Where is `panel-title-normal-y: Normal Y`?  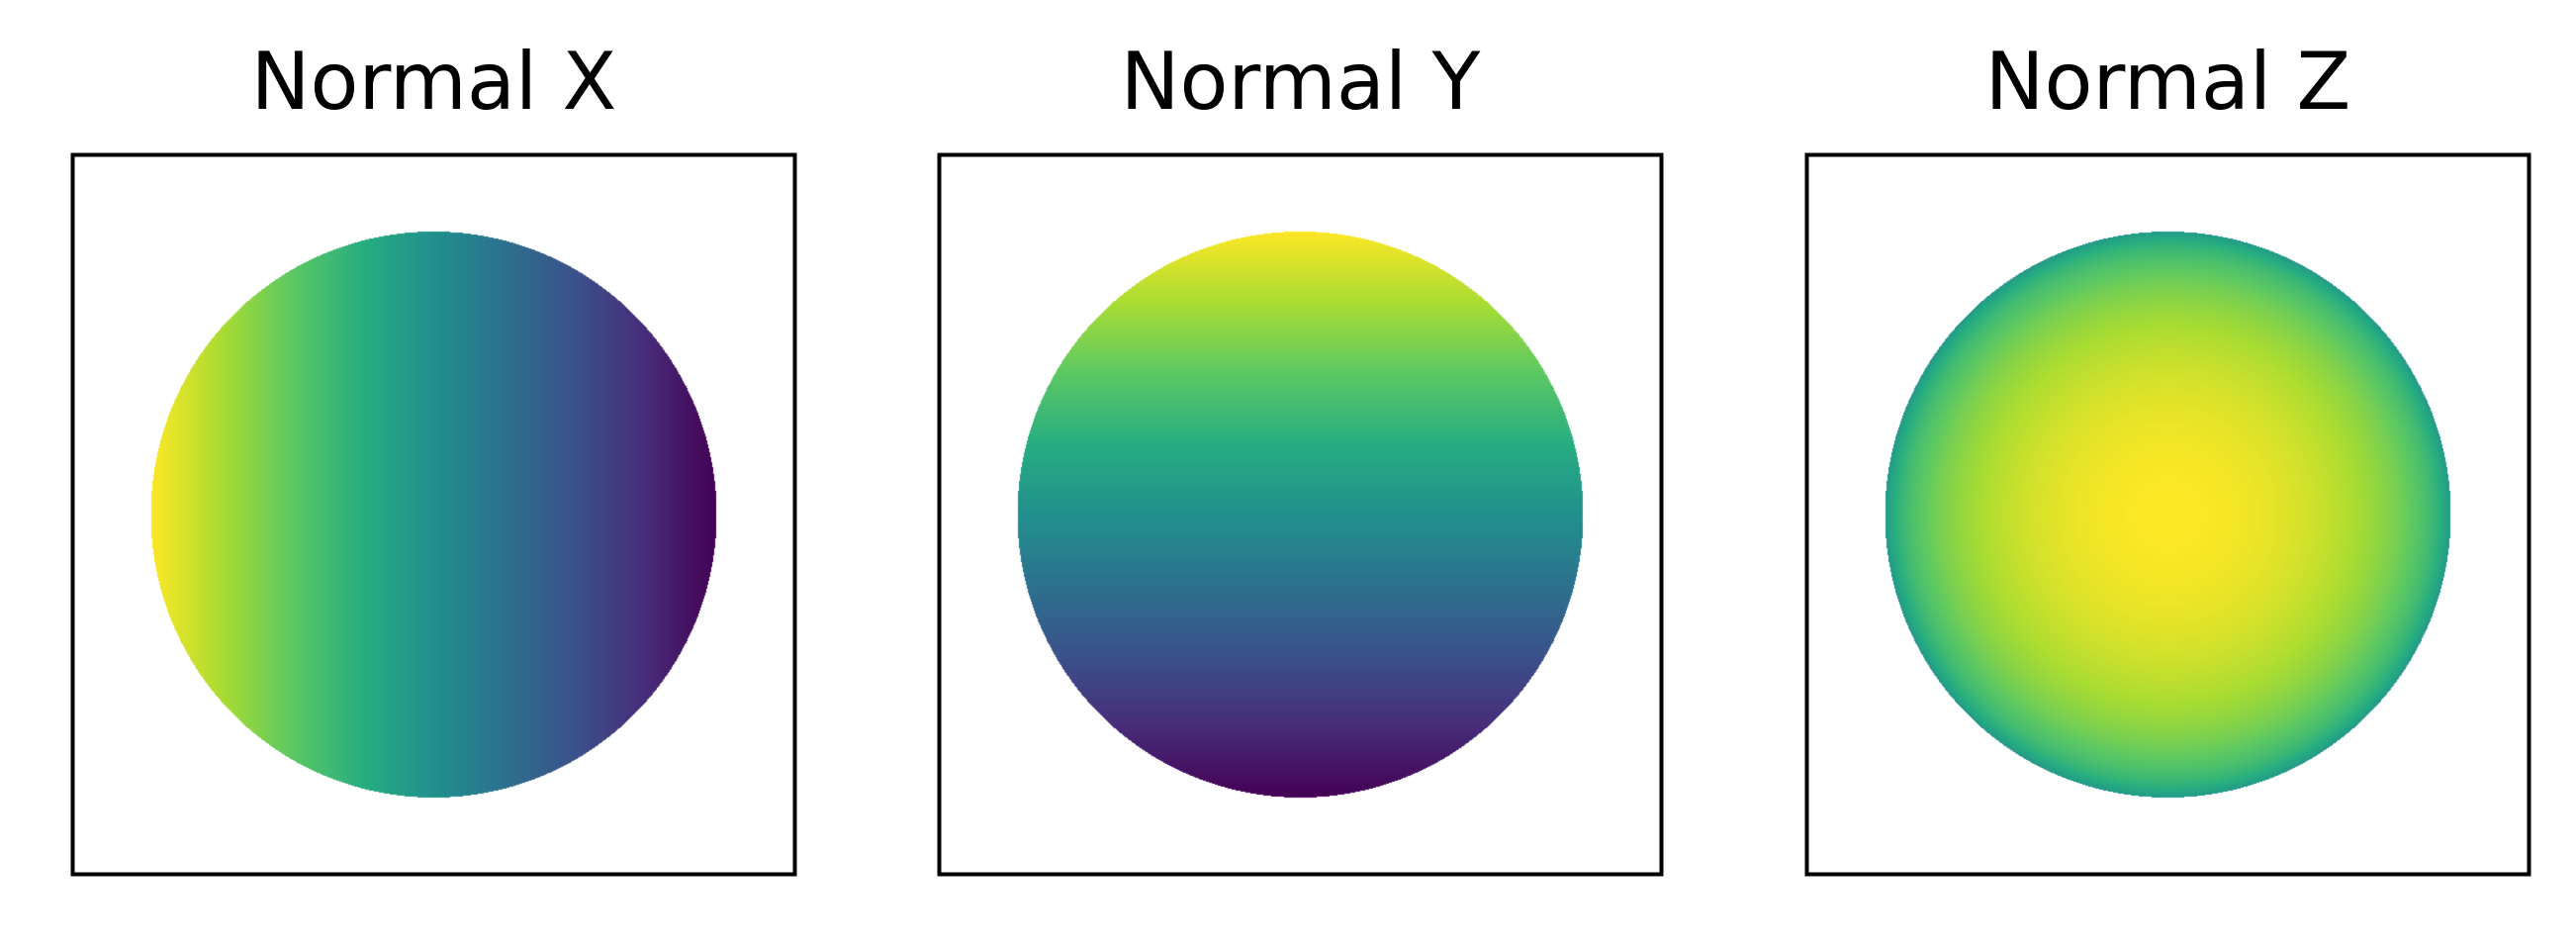 panel-title-normal-y: Normal Y is located at coordinates (1300, 82).